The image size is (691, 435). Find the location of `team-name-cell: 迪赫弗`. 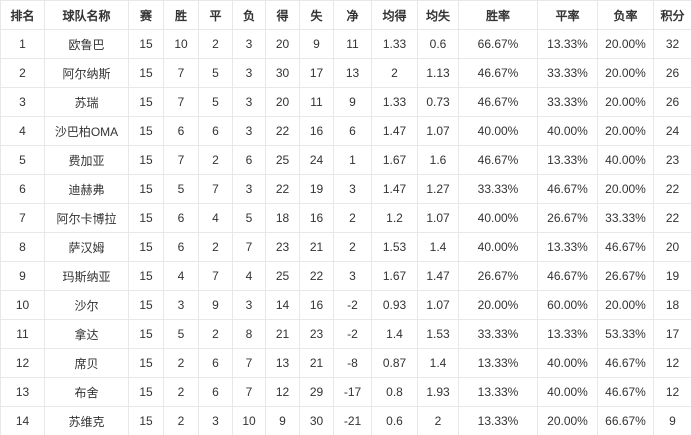

team-name-cell: 迪赫弗 is located at coordinates (86, 189).